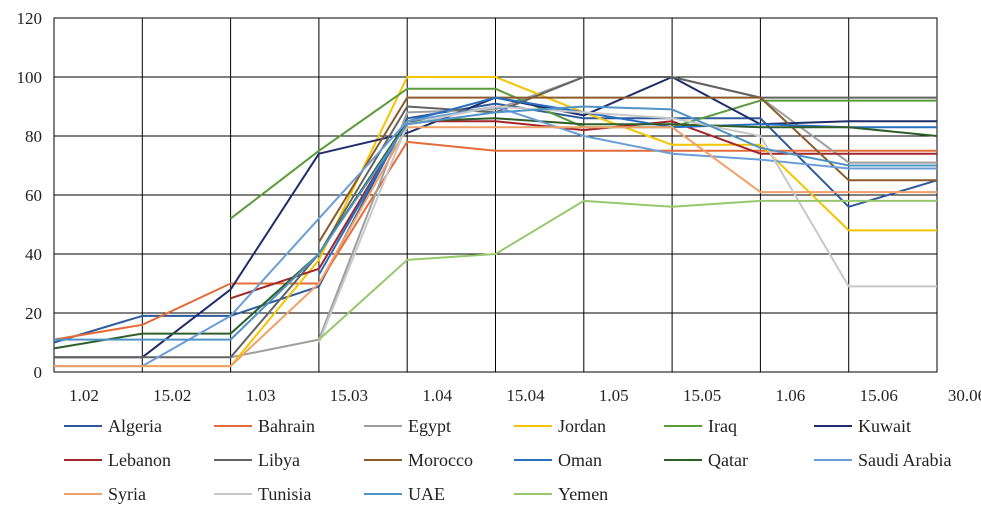  I want to click on legend-item-algeria: Algeria, so click(113, 426).